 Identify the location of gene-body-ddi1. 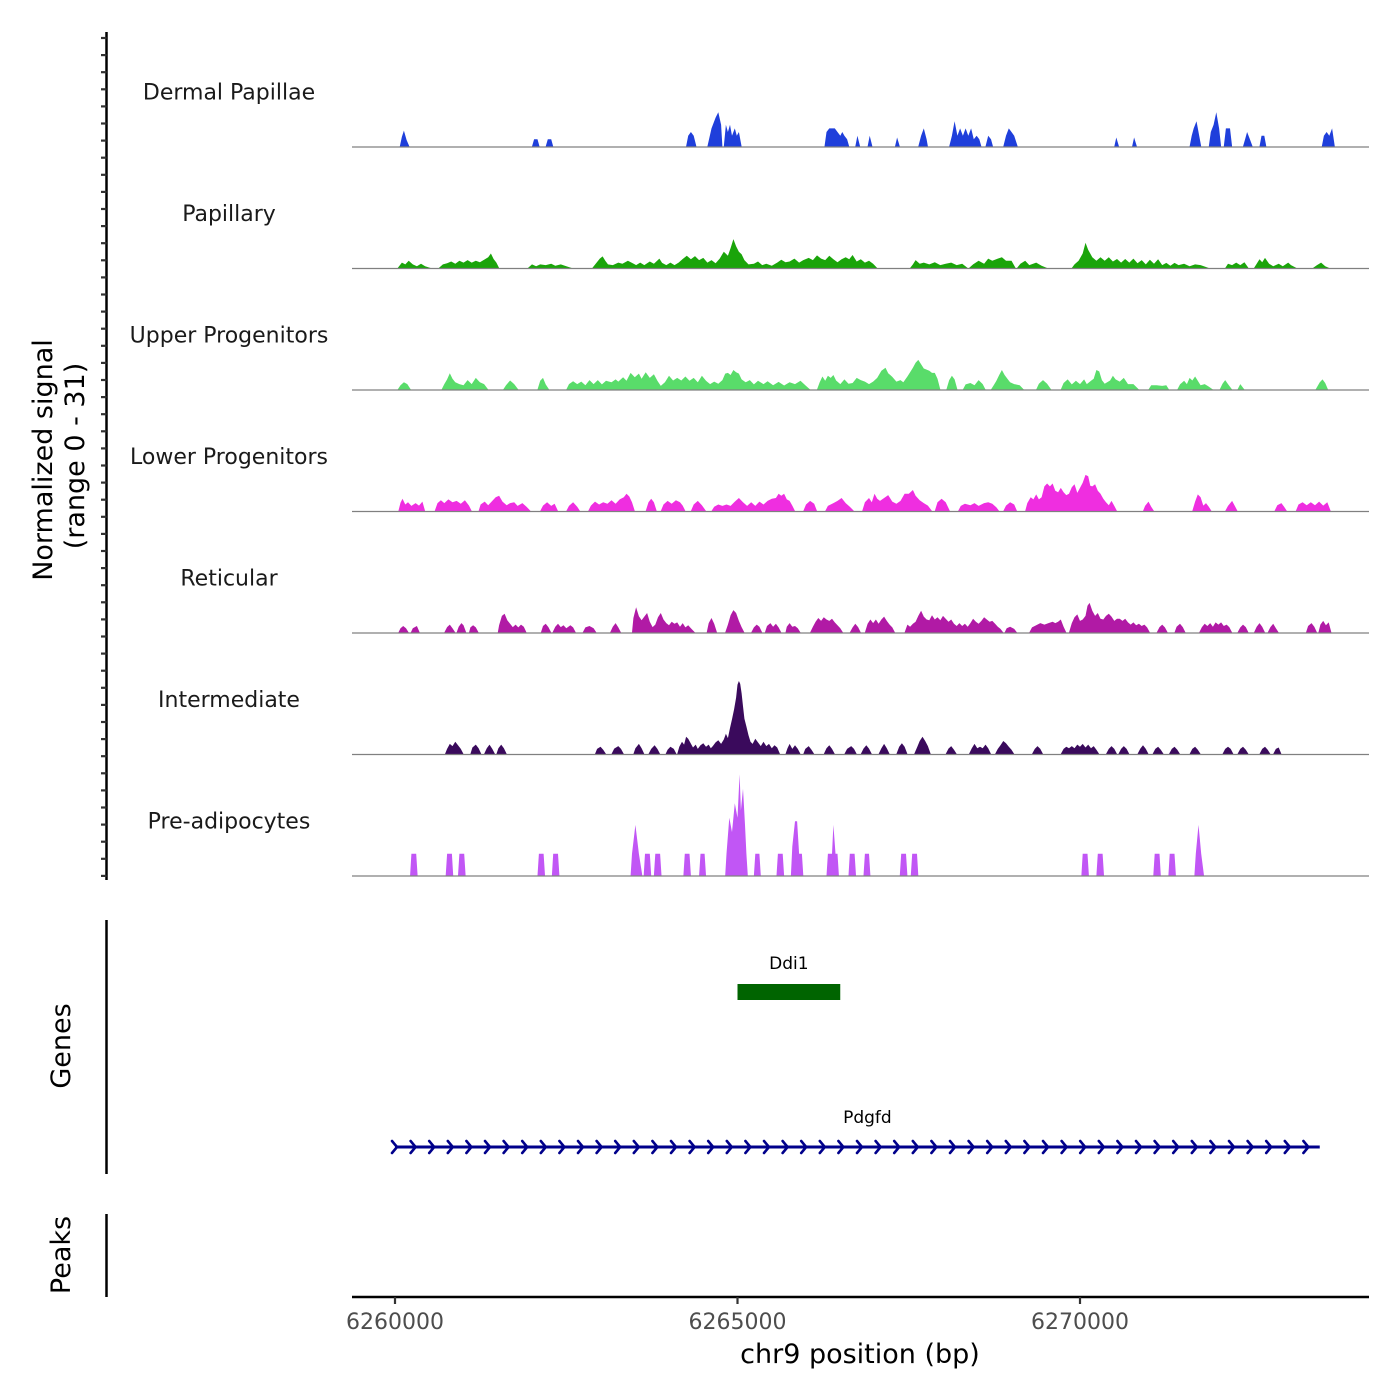
(789, 992).